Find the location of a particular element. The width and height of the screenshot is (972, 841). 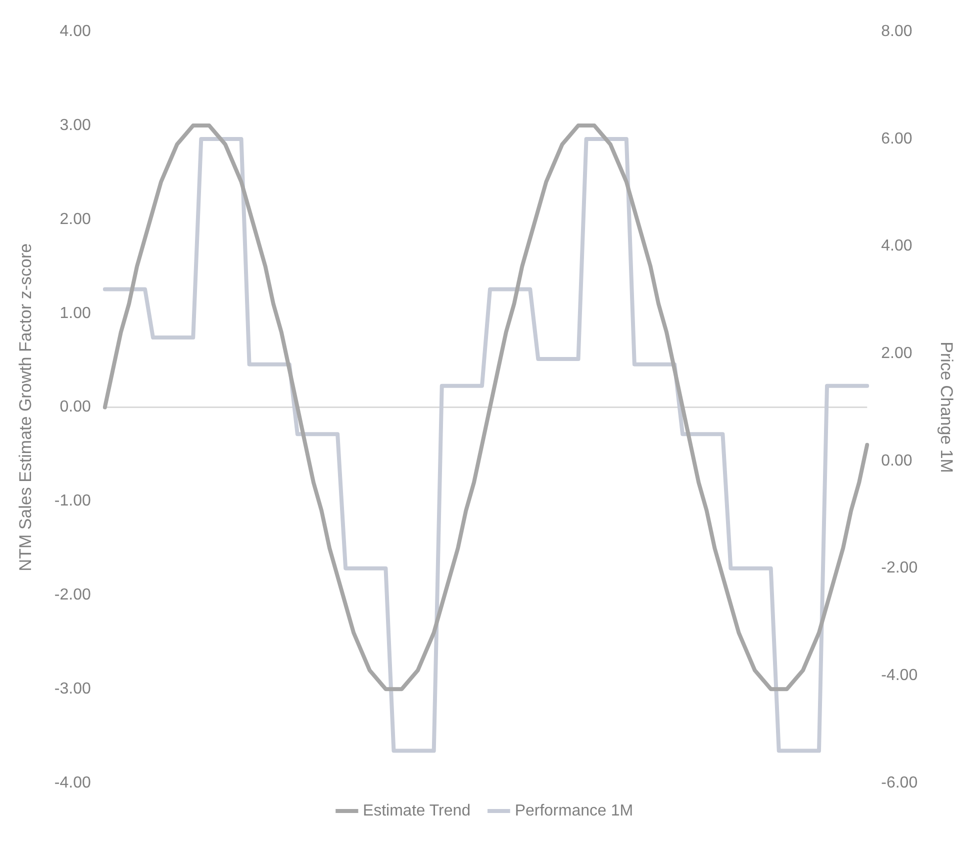

y-tick-label: 1.00 is located at coordinates (75, 313).